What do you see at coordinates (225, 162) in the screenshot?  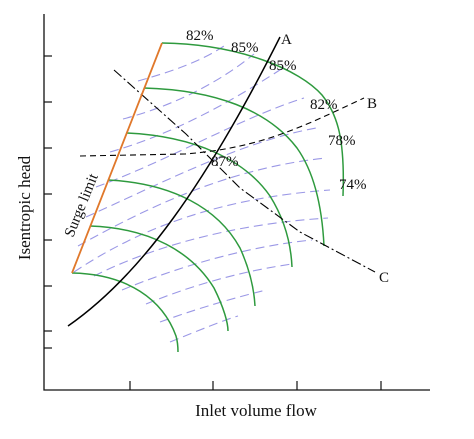 I see `efficiency-label: 87%` at bounding box center [225, 162].